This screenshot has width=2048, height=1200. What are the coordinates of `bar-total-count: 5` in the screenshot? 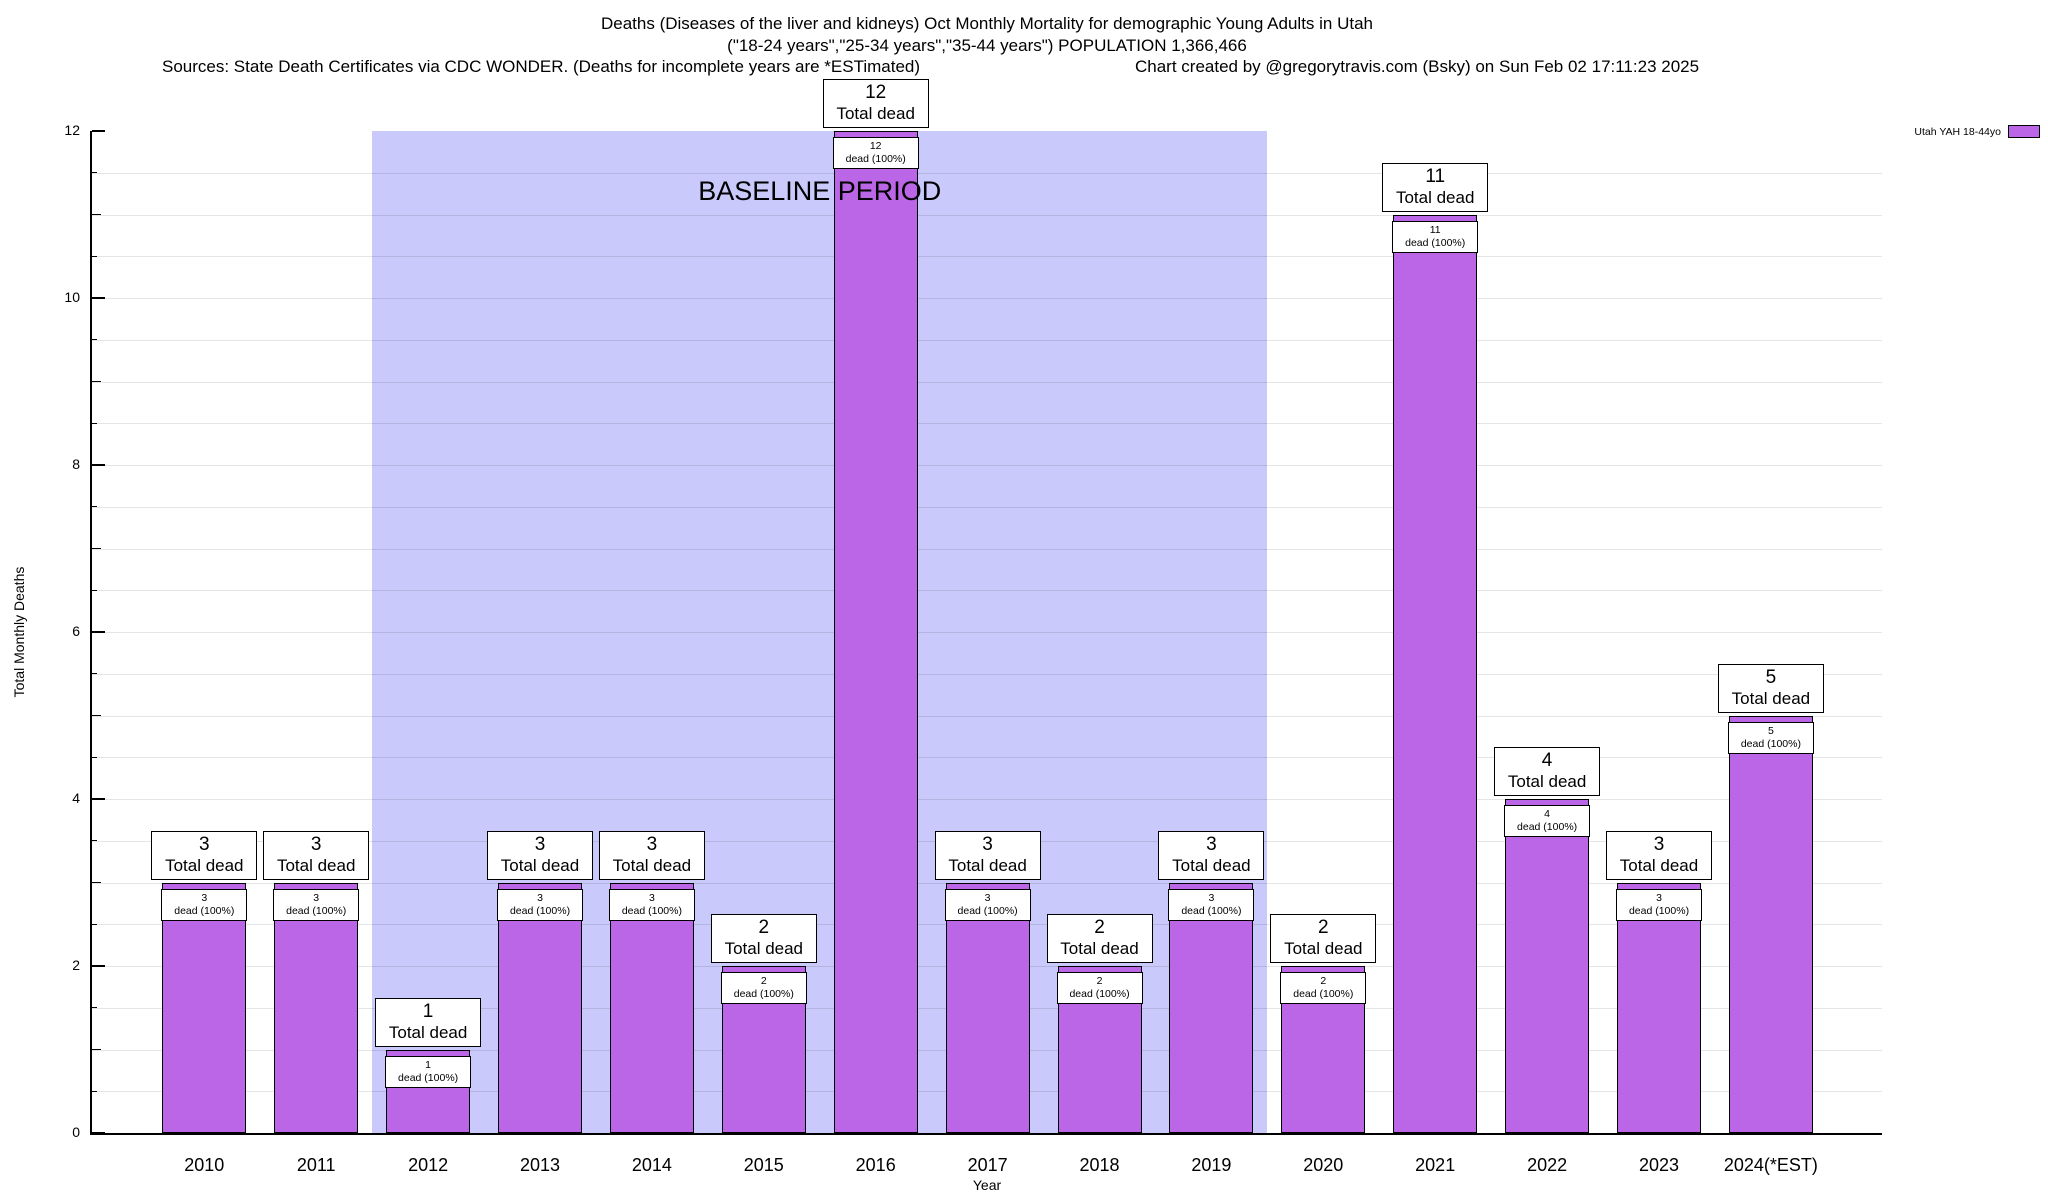 It's located at (1771, 677).